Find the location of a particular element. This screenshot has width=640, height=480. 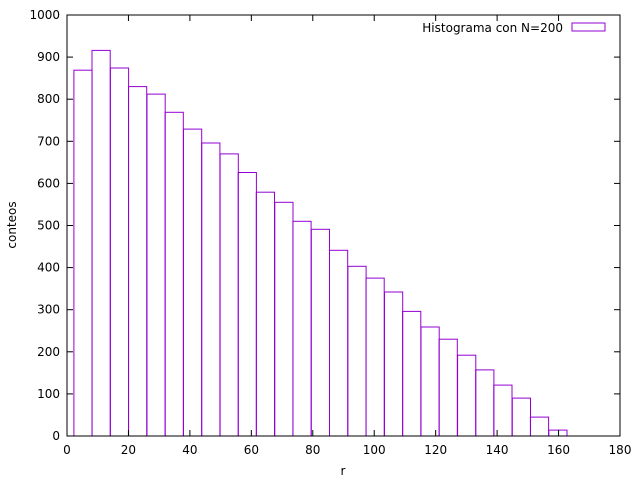

x-tick-label: 160 is located at coordinates (558, 450).